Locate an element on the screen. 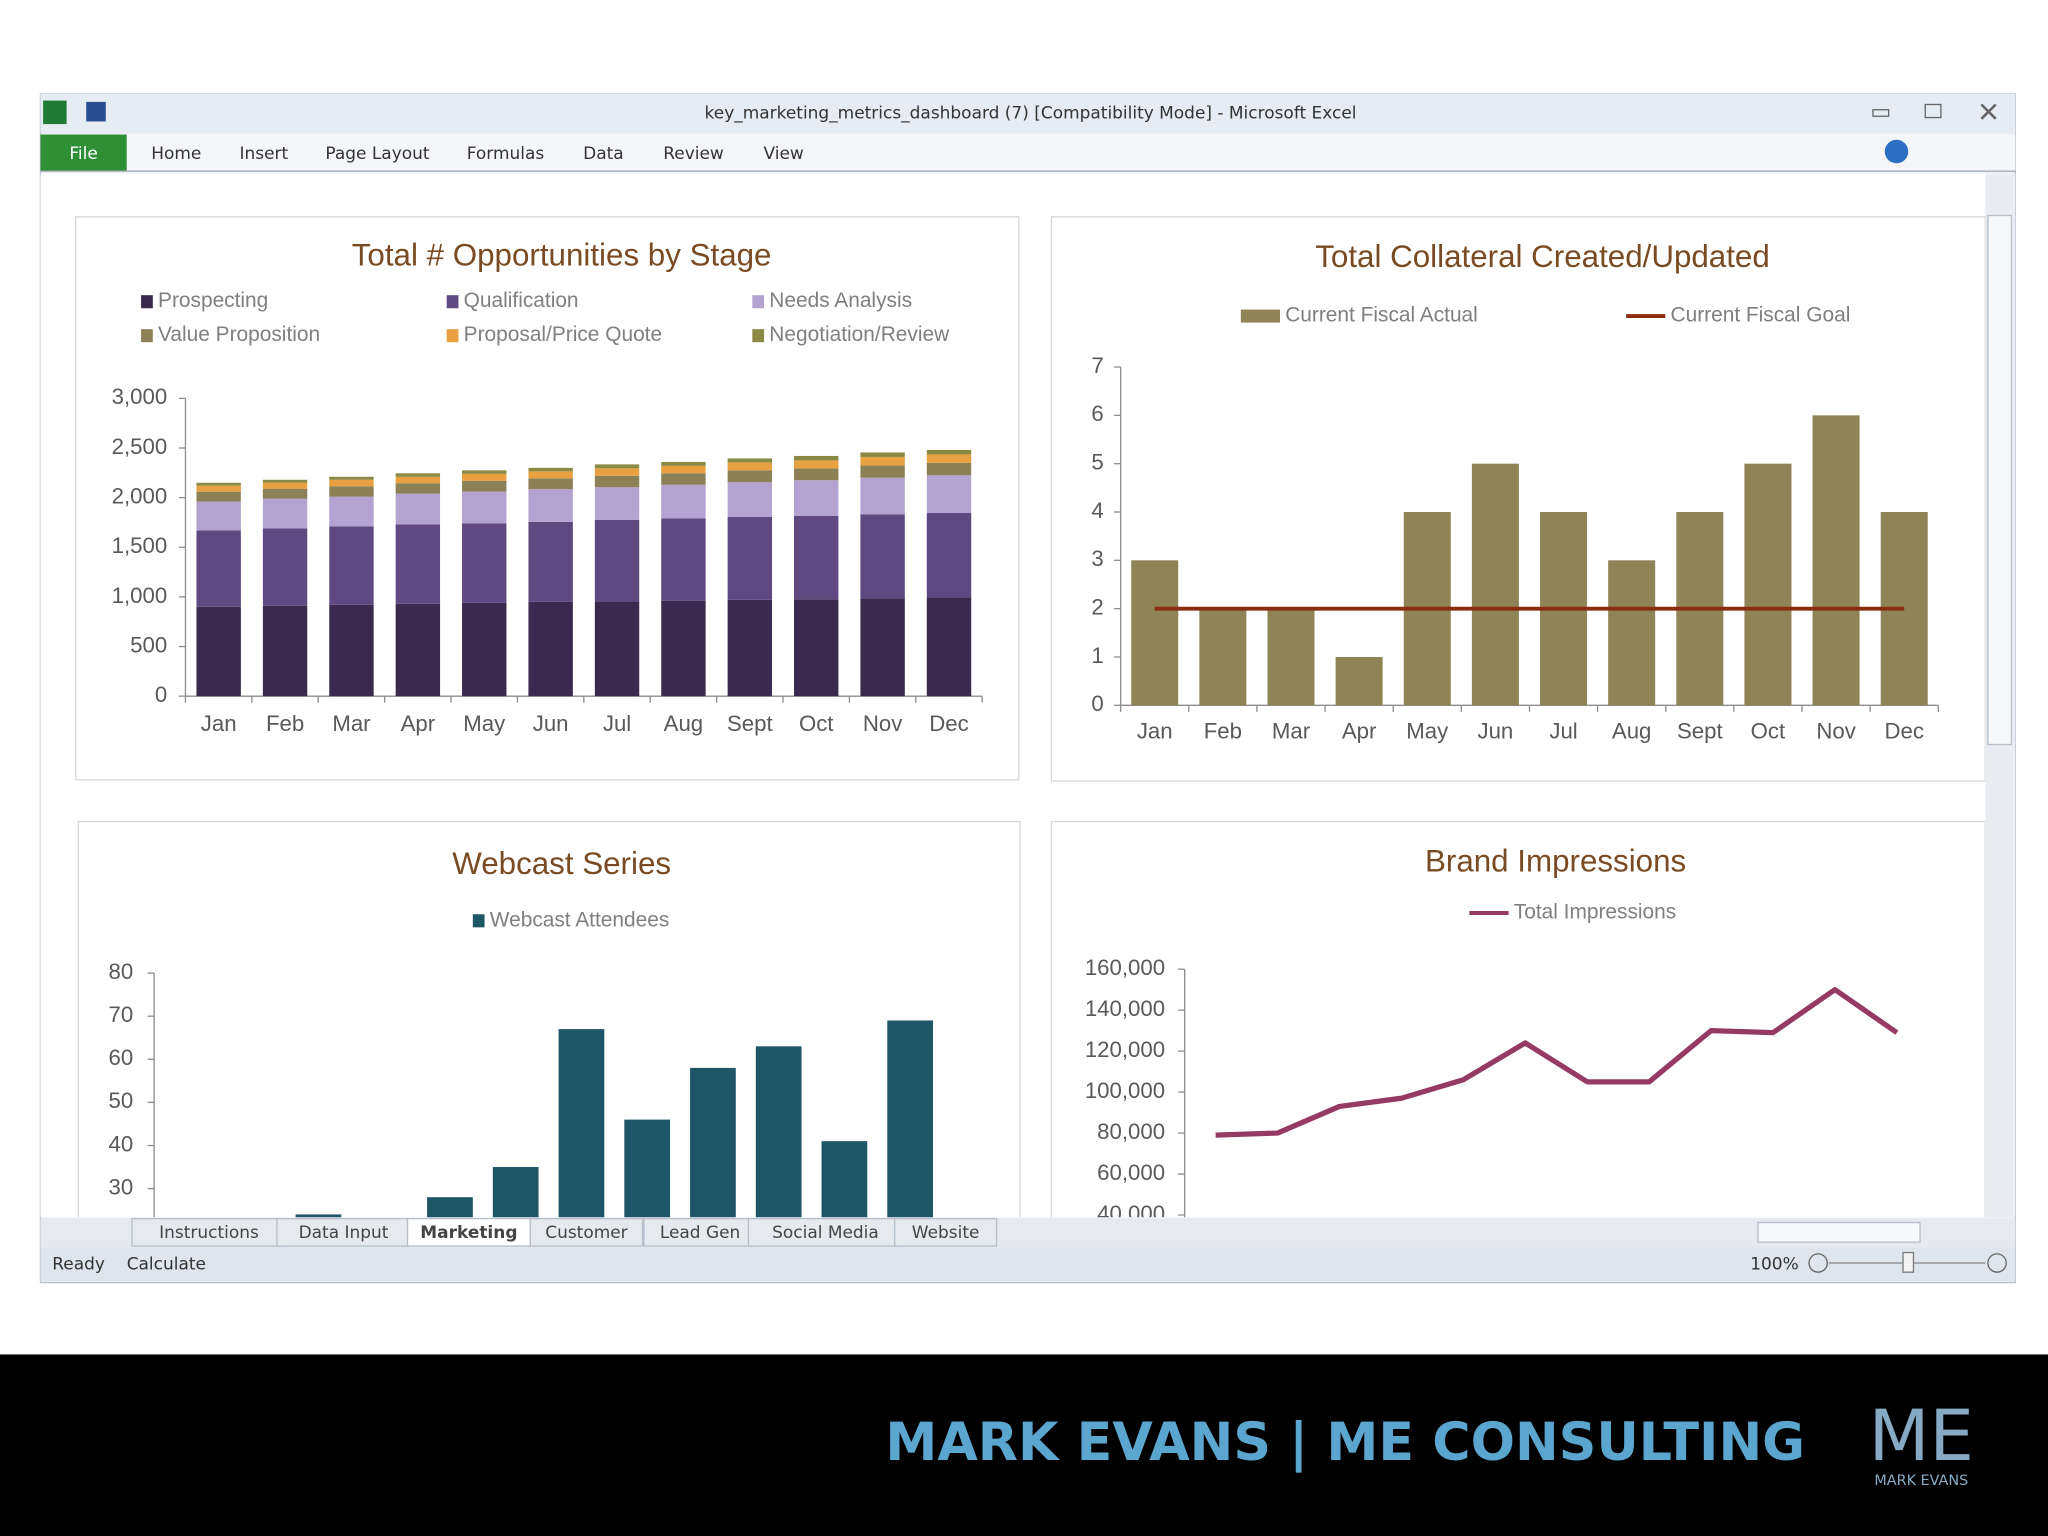 The image size is (2048, 1536). sheet-tab: Marketing is located at coordinates (468, 1233).